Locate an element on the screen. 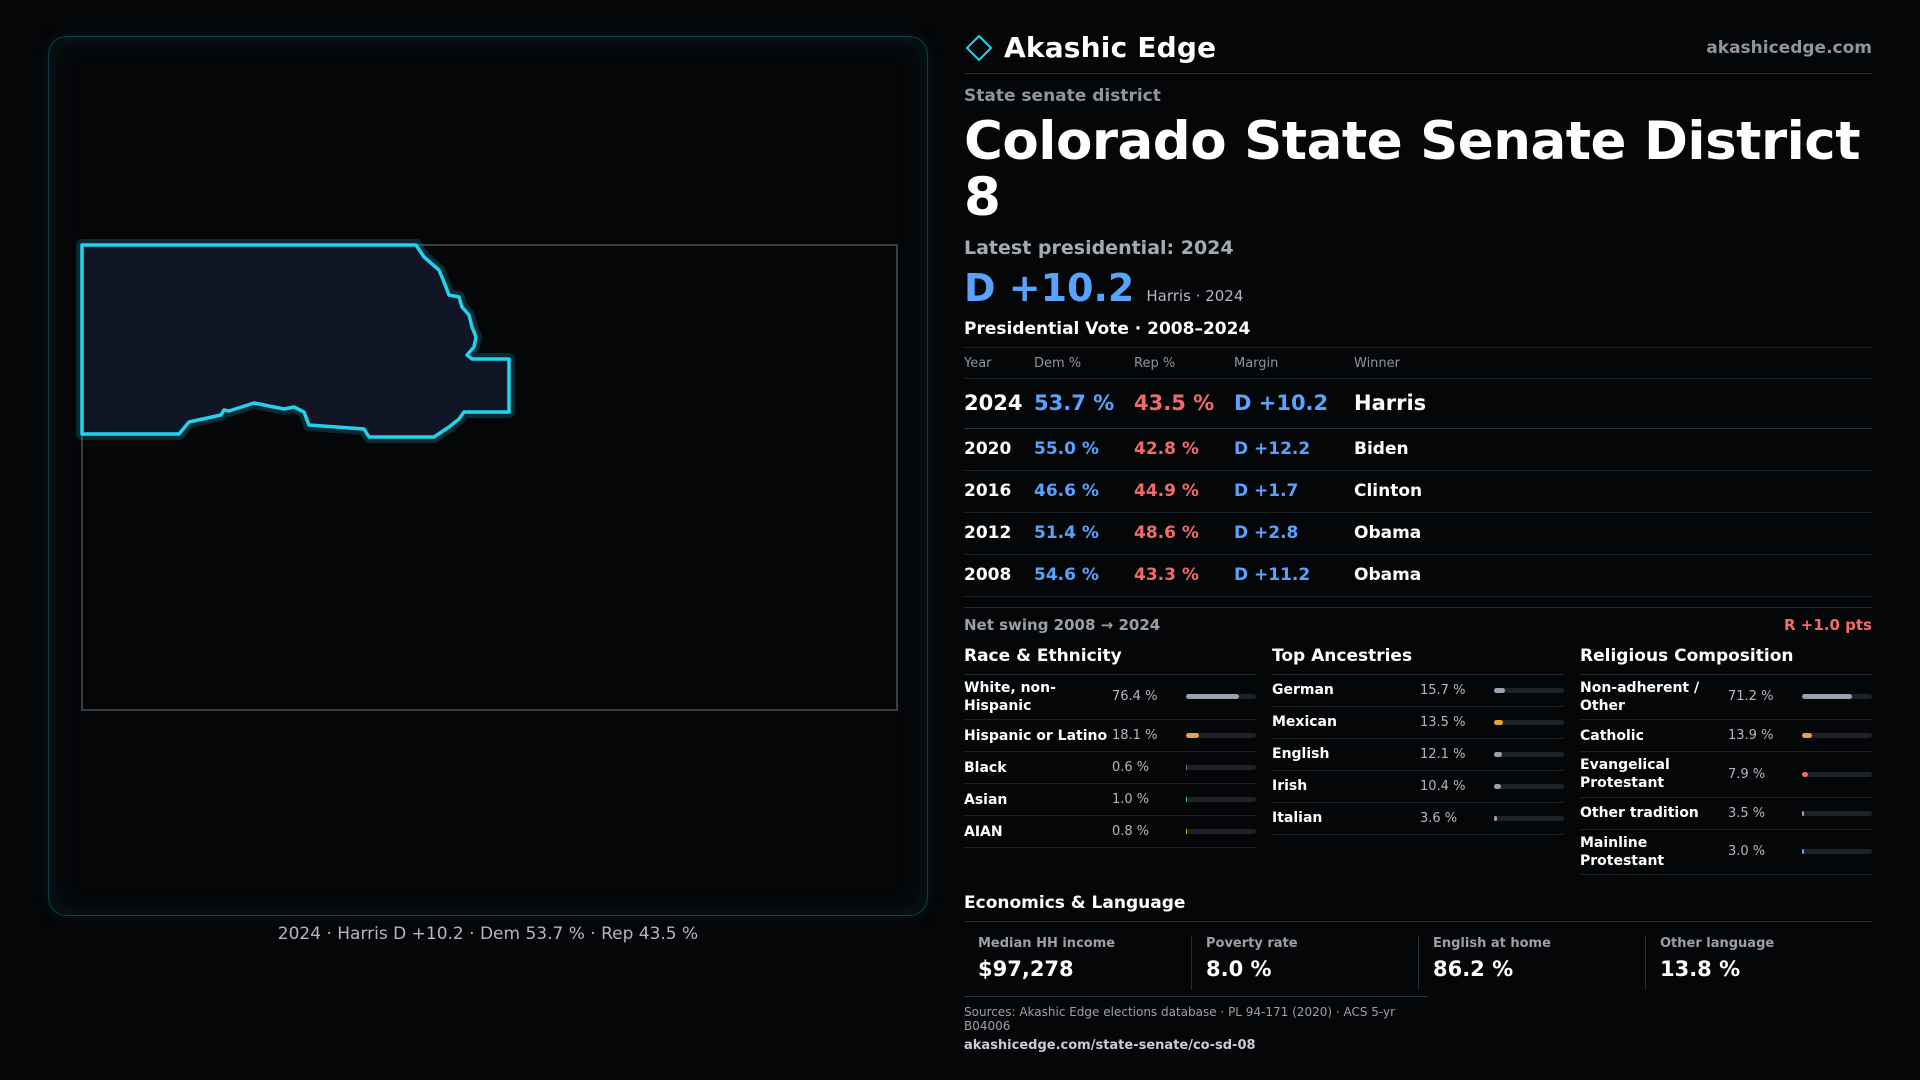 Image resolution: width=1920 pixels, height=1080 pixels. item-percent: 12.1 % is located at coordinates (1443, 754).